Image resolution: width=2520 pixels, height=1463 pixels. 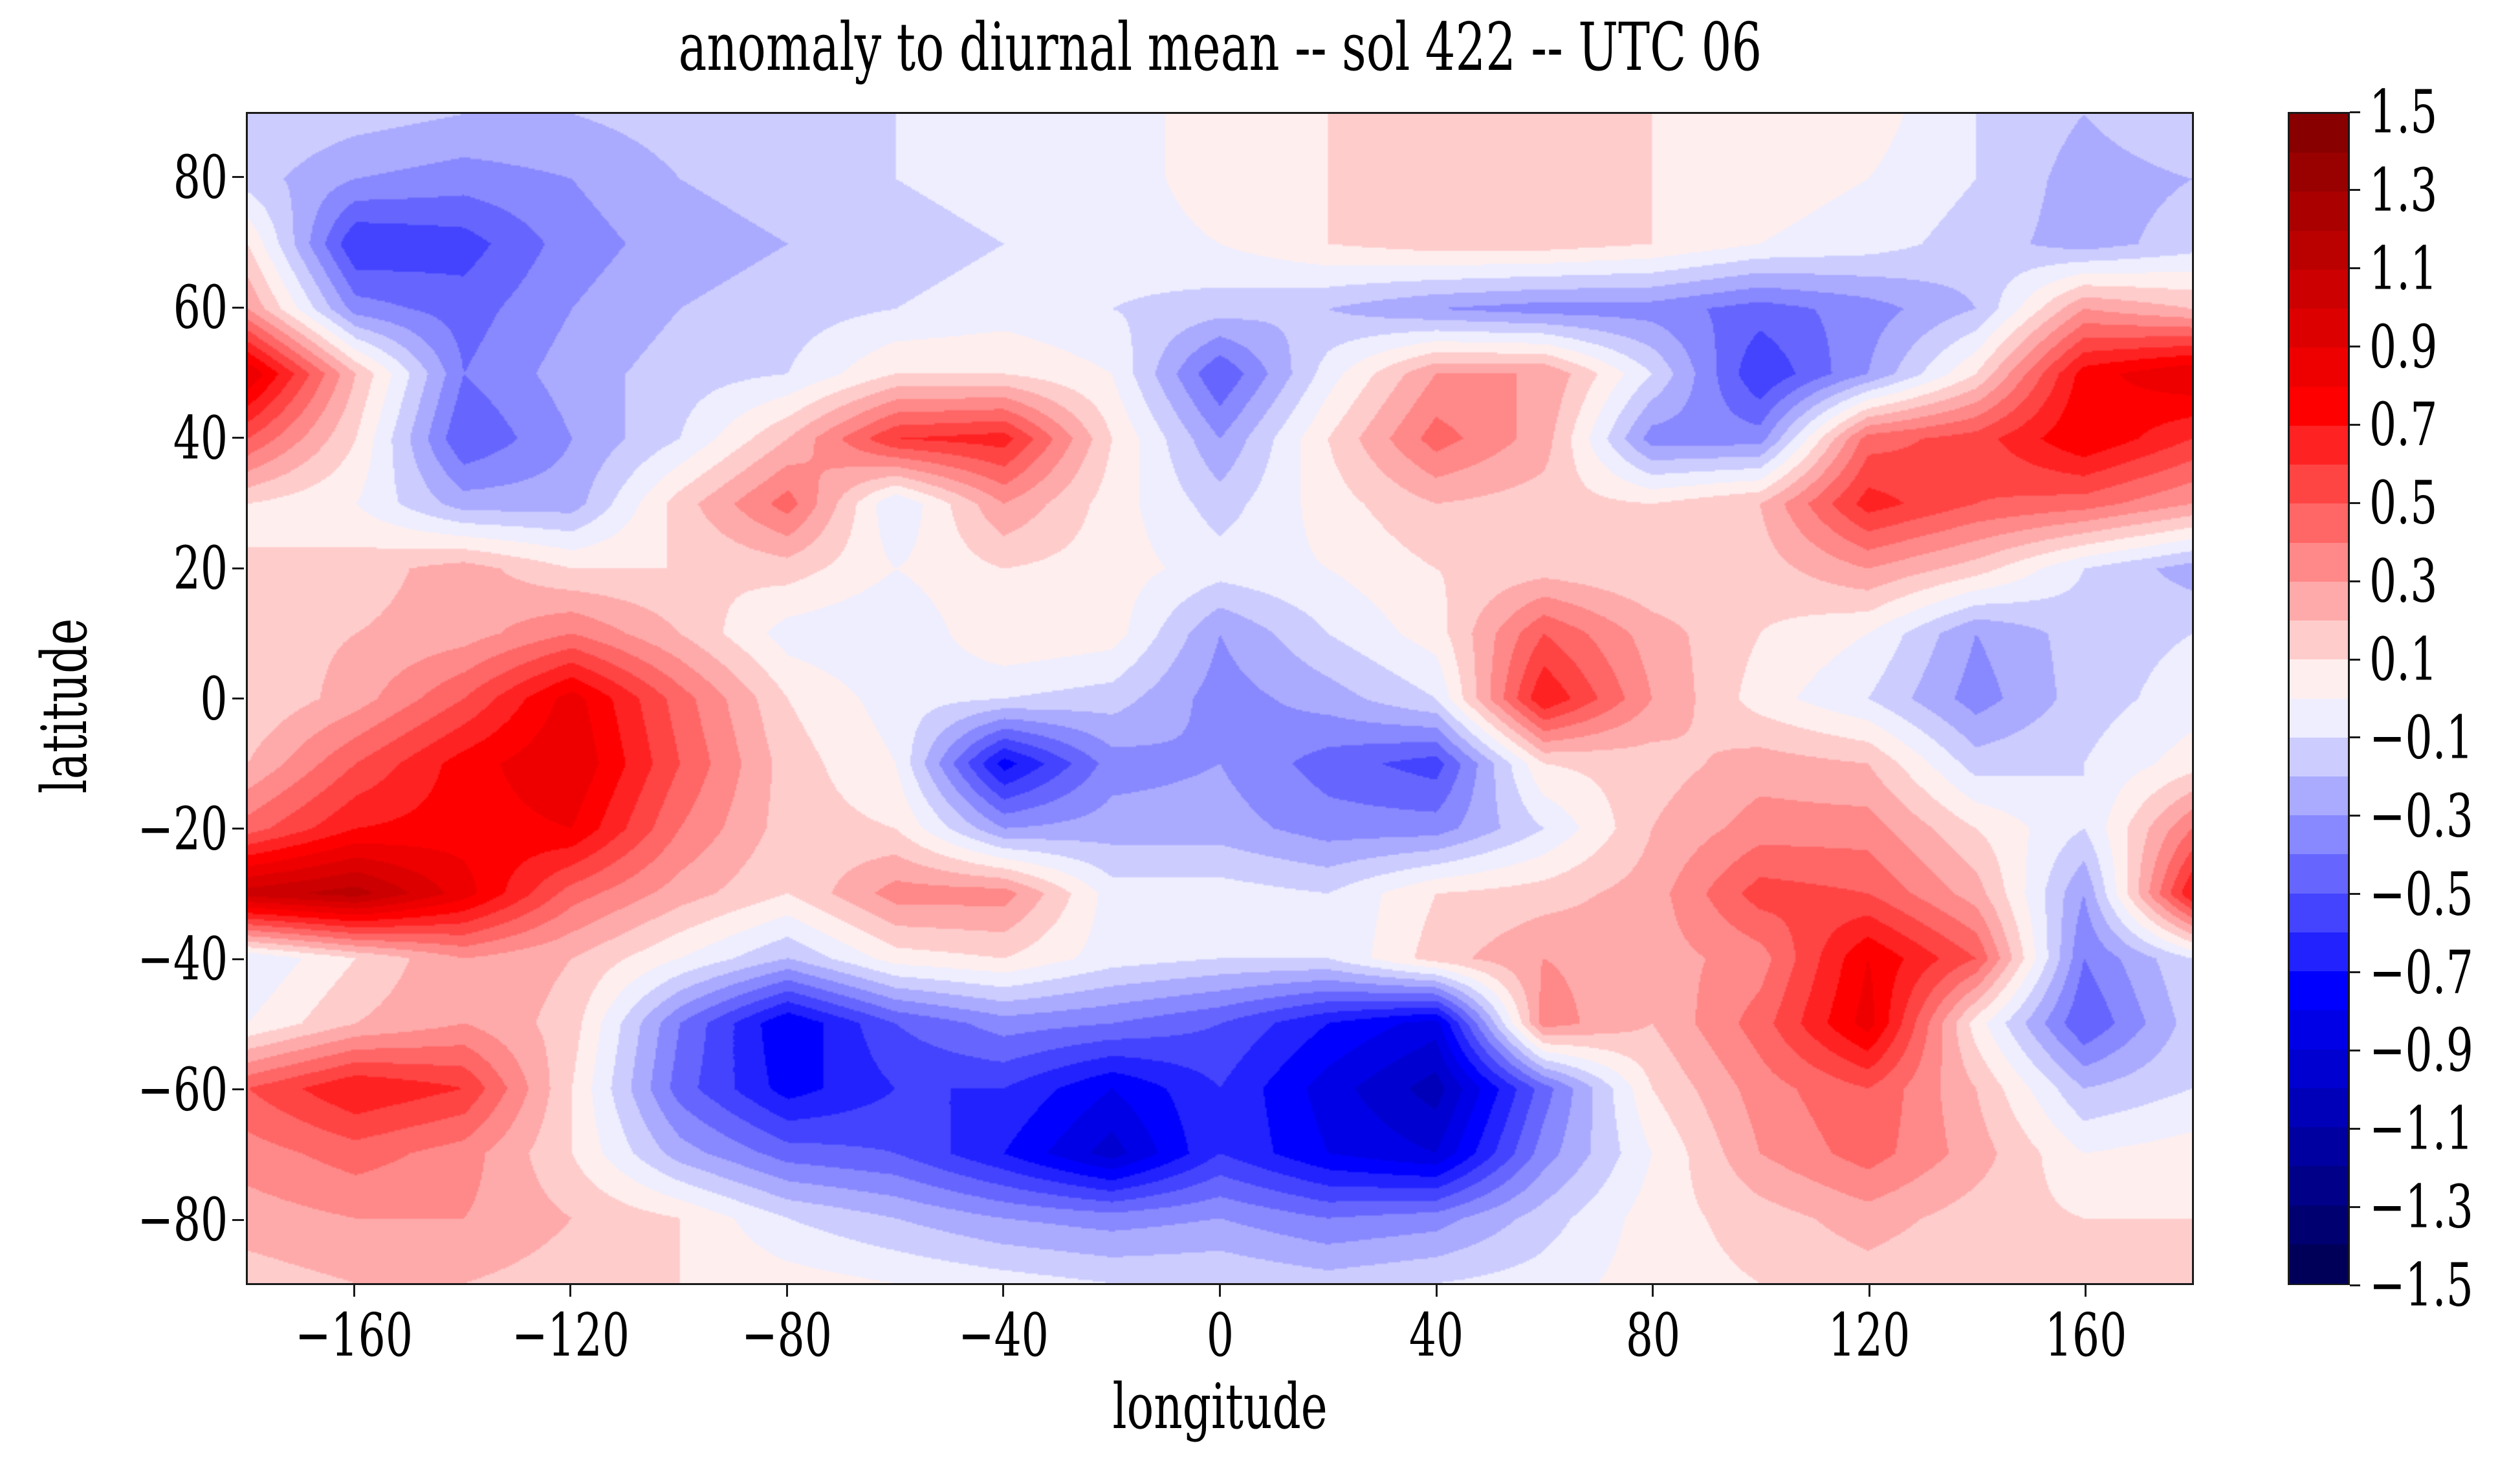 I want to click on colorbar-tick-label: 1.3, so click(x=2416, y=190).